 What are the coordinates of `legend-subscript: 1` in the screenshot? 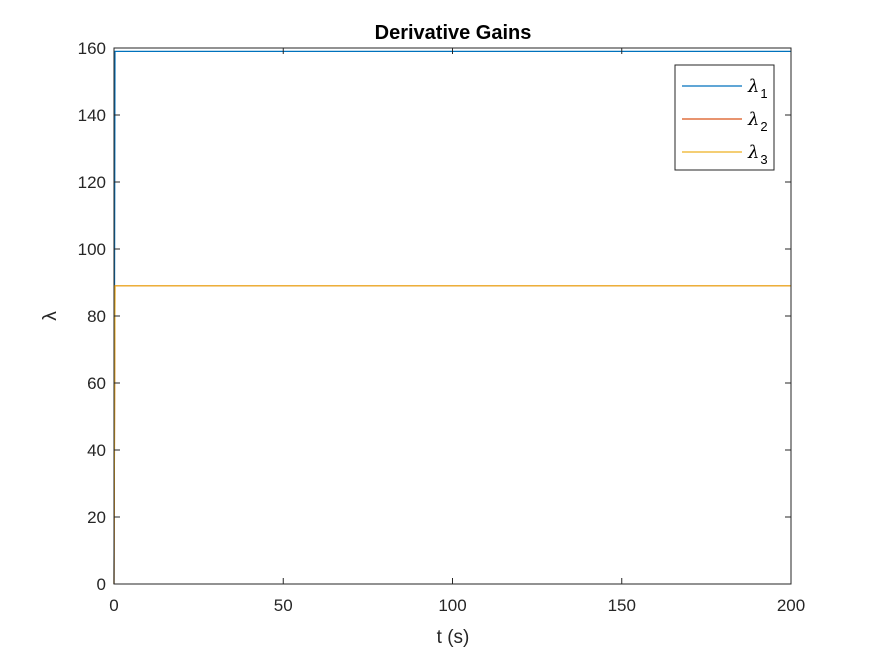 It's located at (763, 93).